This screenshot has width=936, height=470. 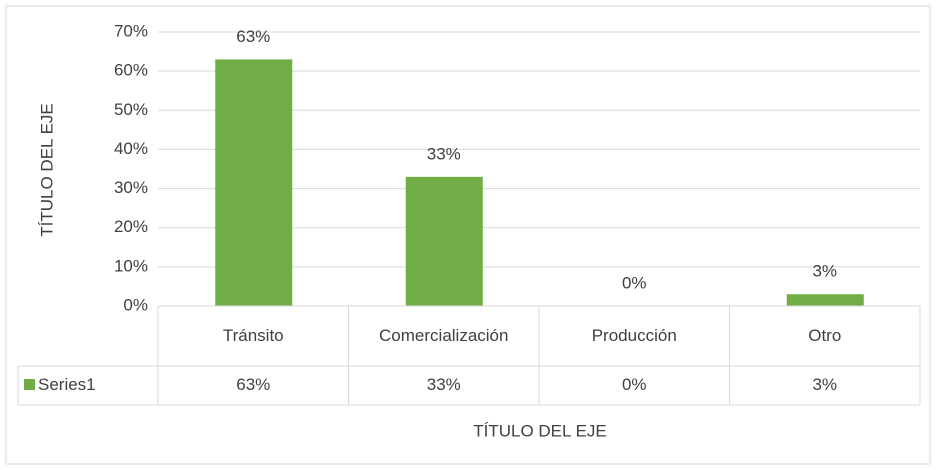 I want to click on table-value: 63%, so click(x=253, y=384).